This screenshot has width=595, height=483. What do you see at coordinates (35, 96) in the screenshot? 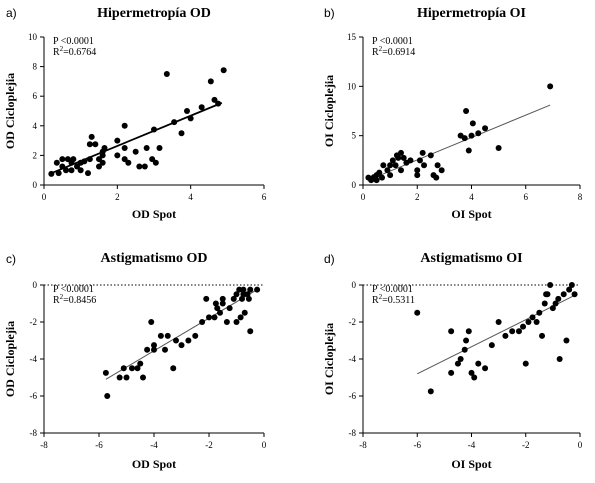
I see `y-tick-label: 6` at bounding box center [35, 96].